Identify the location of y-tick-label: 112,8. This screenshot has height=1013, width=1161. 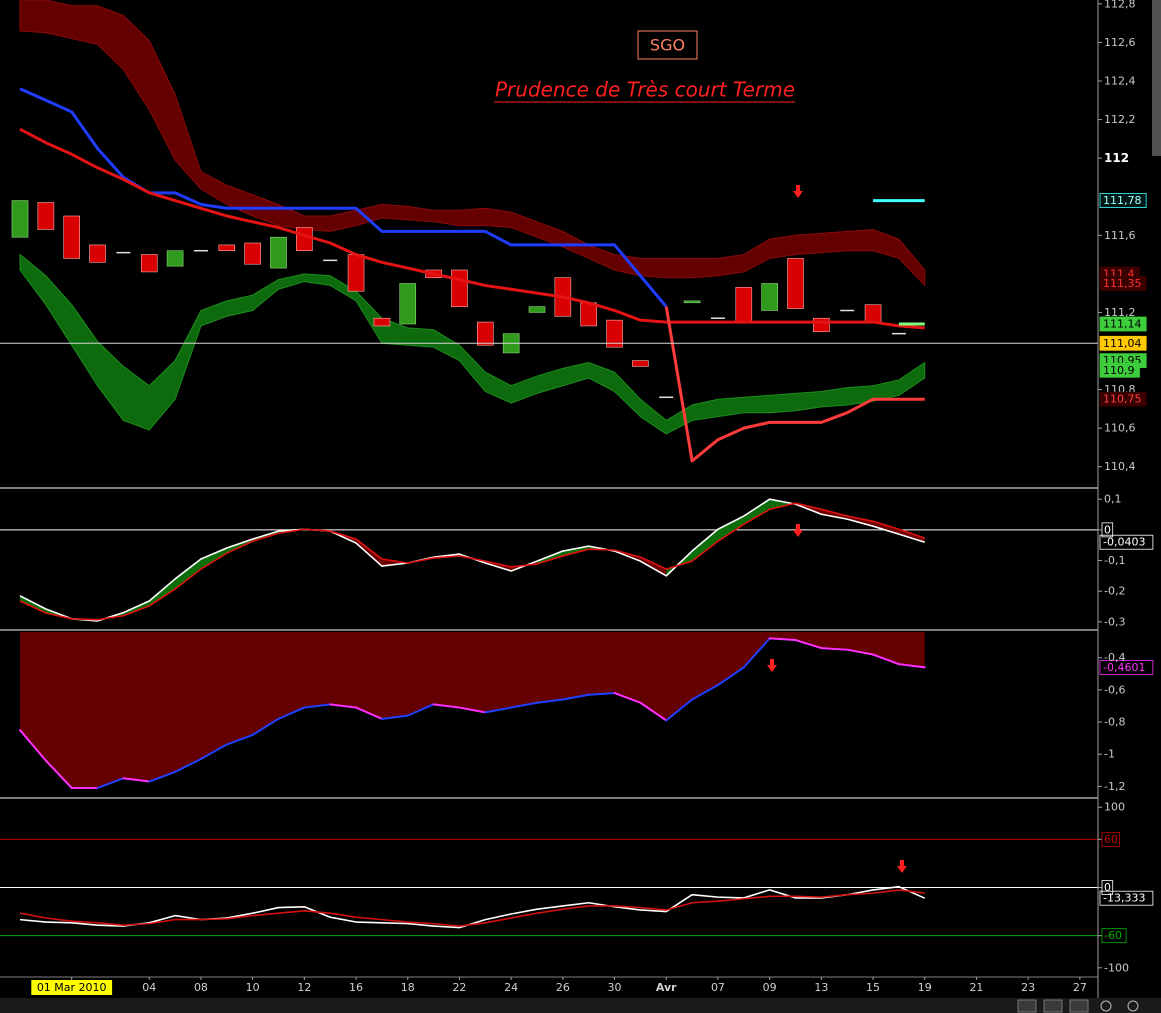
(1120, 5).